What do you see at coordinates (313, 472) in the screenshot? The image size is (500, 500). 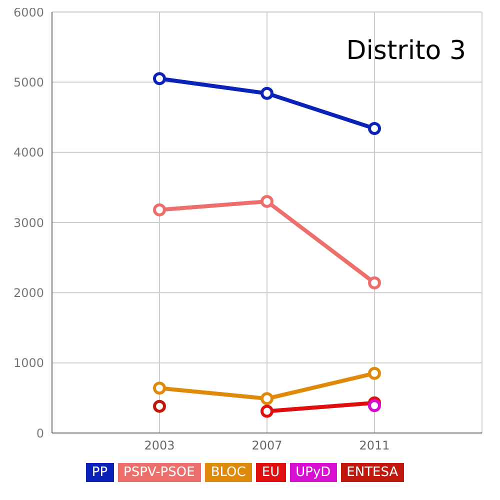 I see `text: UPyD` at bounding box center [313, 472].